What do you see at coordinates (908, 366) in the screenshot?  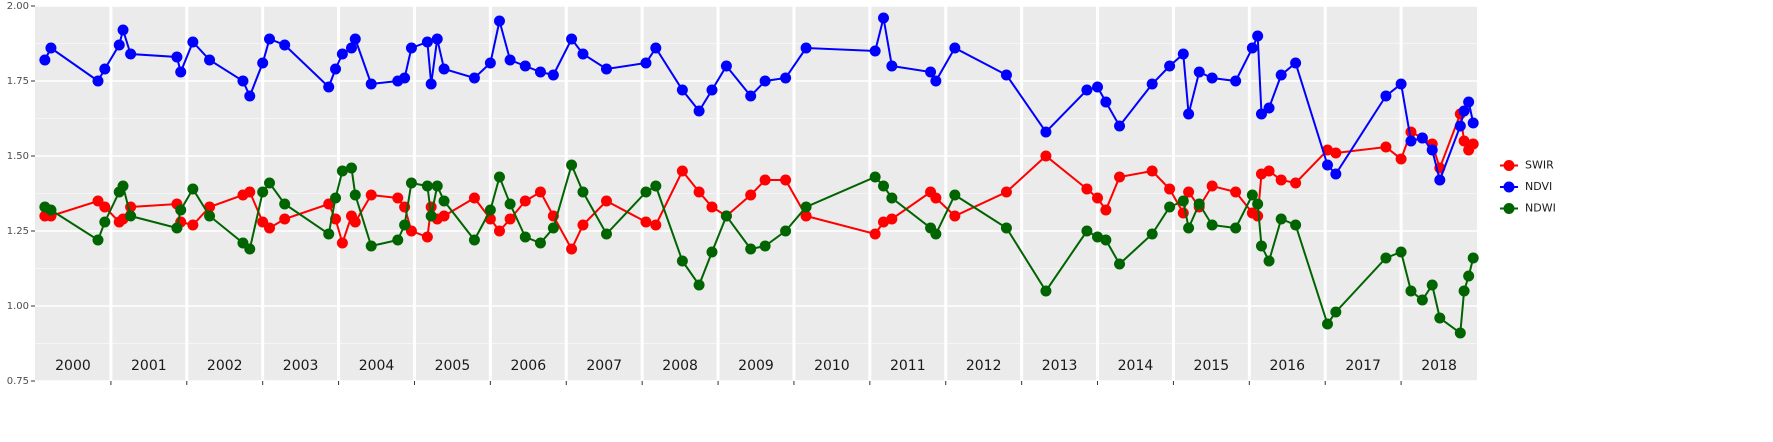 I see `year-label: 2011` at bounding box center [908, 366].